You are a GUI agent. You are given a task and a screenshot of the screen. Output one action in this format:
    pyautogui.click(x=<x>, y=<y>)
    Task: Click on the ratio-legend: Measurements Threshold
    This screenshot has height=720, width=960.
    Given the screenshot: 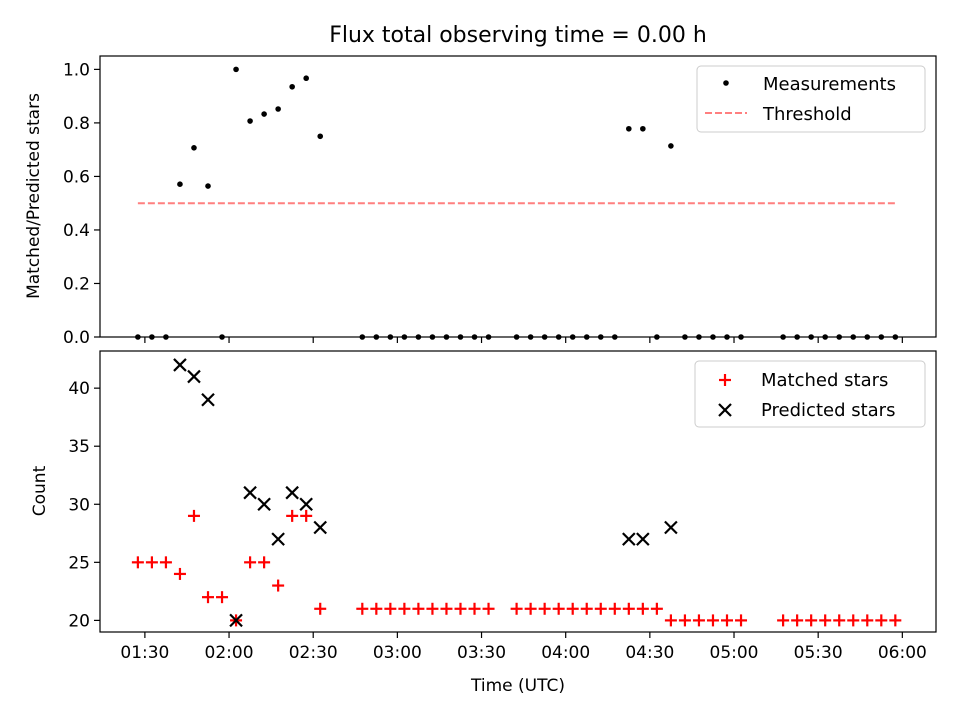 What is the action you would take?
    pyautogui.click(x=811, y=99)
    